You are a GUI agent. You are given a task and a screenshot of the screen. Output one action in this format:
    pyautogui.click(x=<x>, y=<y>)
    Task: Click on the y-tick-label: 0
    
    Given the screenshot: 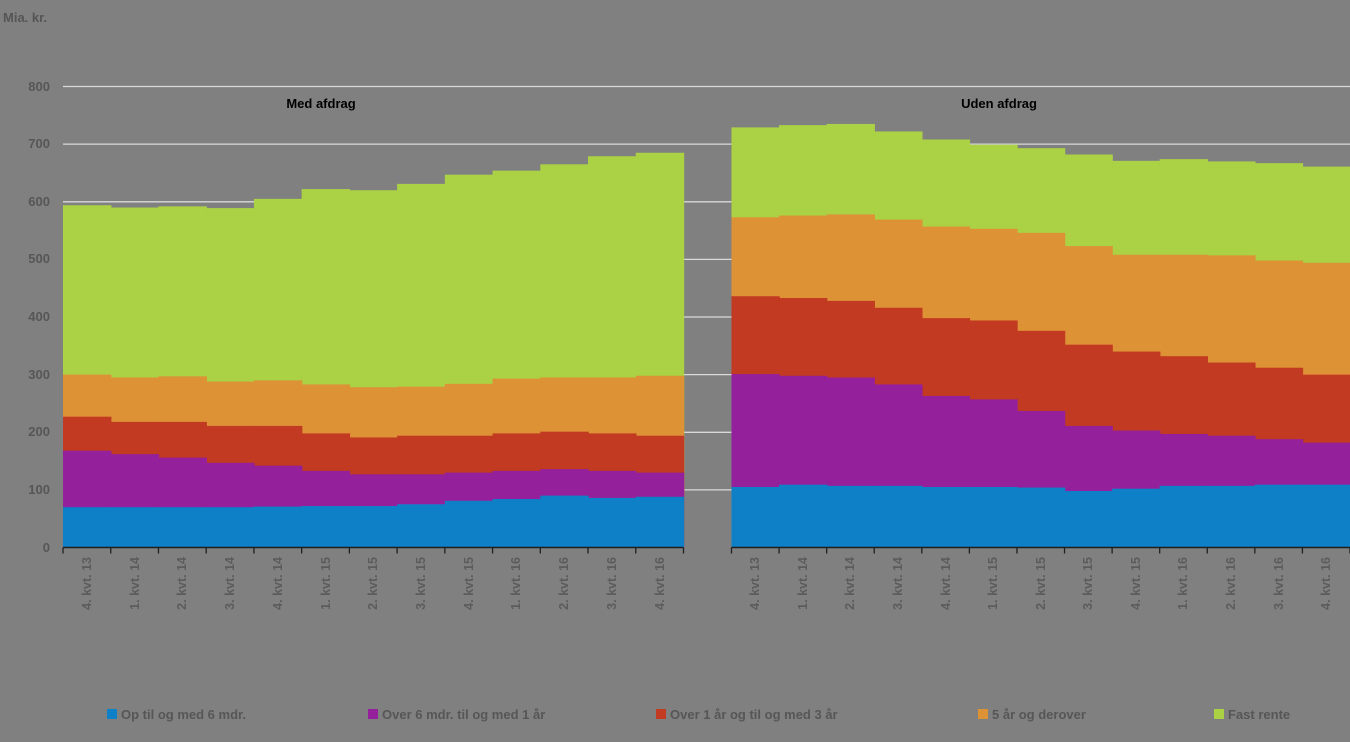 What is the action you would take?
    pyautogui.click(x=46, y=547)
    